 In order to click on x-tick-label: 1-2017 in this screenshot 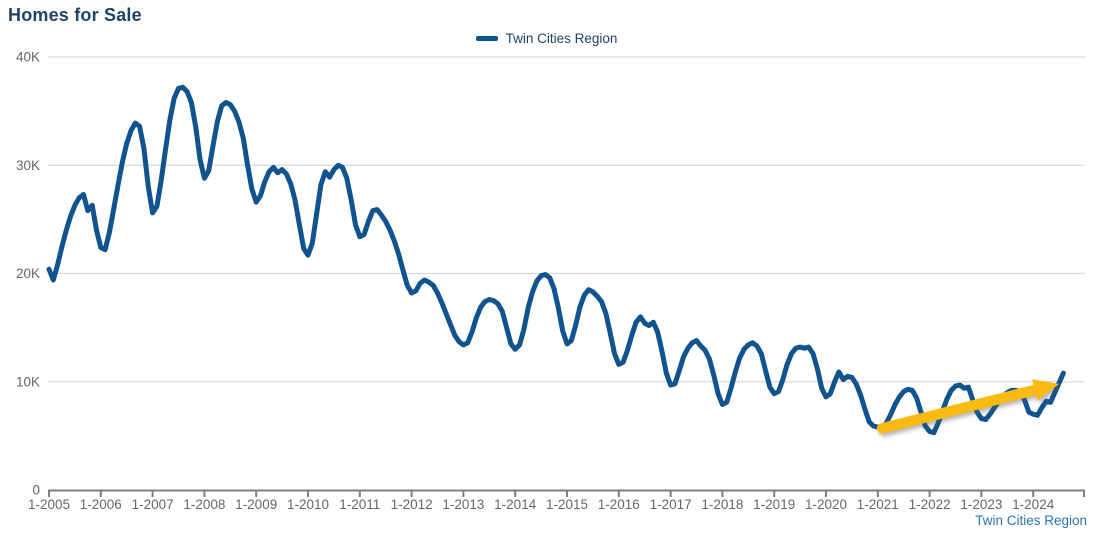, I will do `click(671, 504)`.